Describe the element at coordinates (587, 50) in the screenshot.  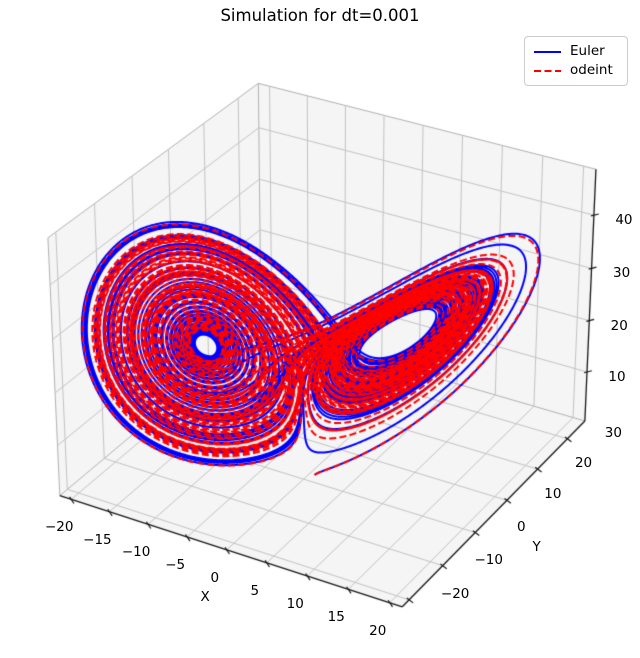
I see `legend-label-euler: Euler` at that location.